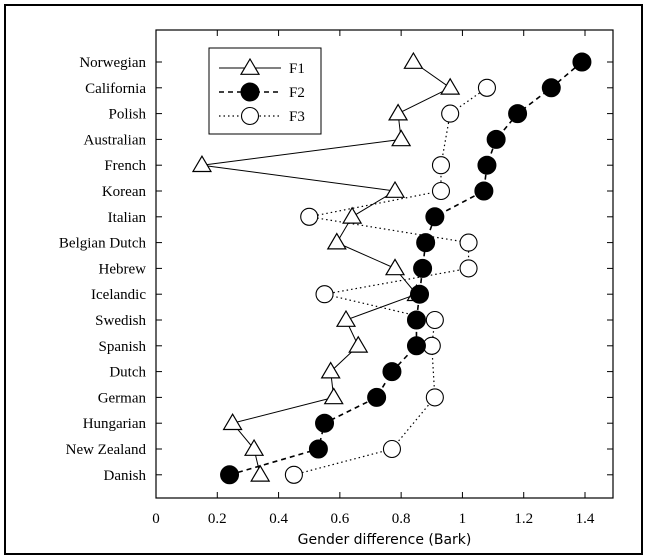 This screenshot has height=559, width=647. Describe the element at coordinates (385, 540) in the screenshot. I see `x-axis-label: Gender difference (Bark)` at that location.